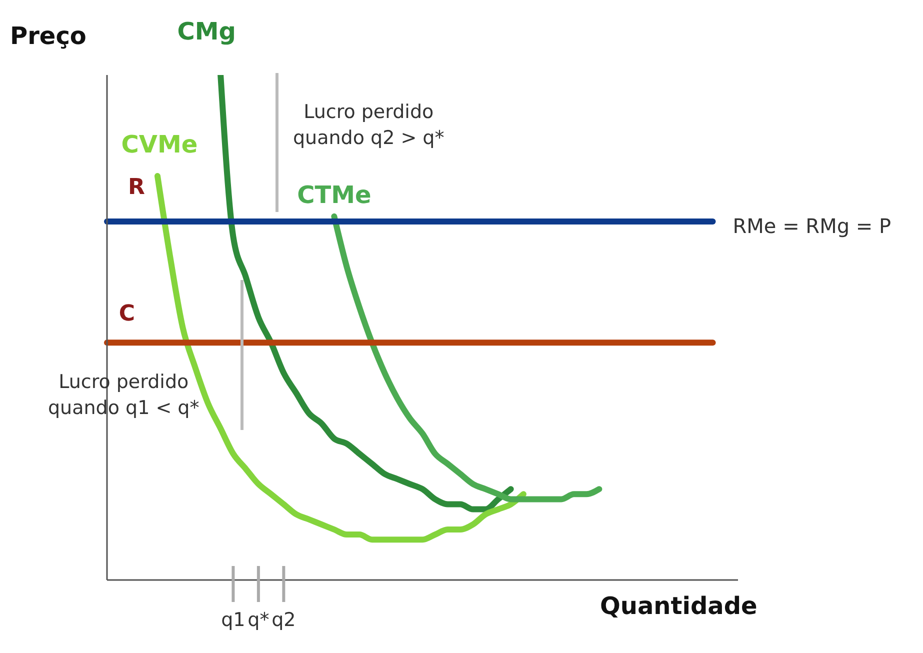  Describe the element at coordinates (812, 226) in the screenshot. I see `series-label: RMe = RMg = P` at that location.